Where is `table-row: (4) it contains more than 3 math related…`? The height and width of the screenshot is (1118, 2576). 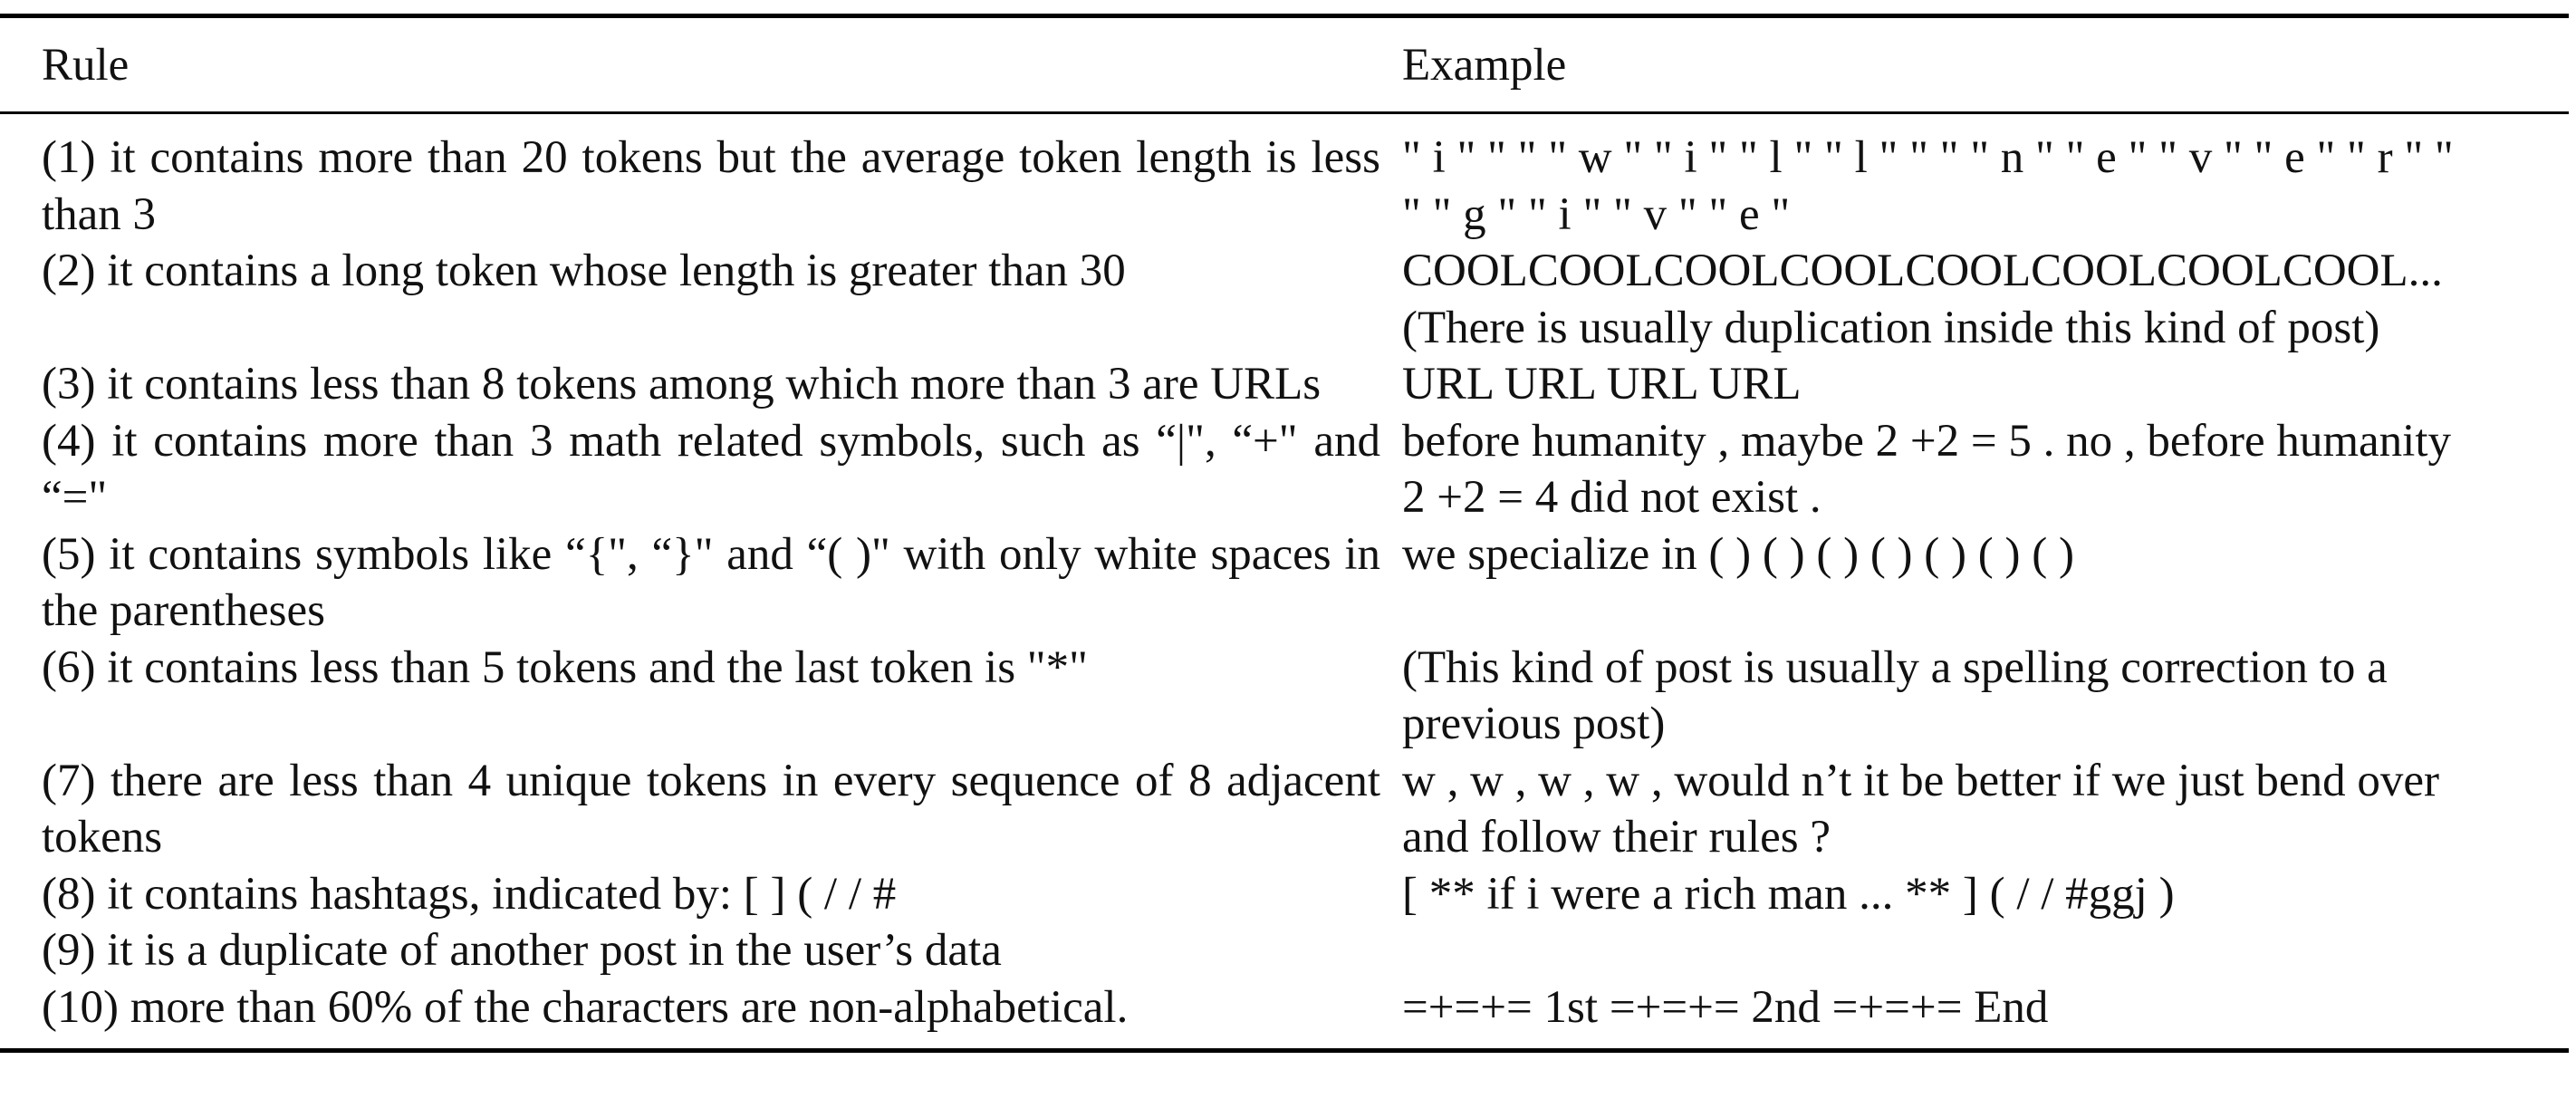 table-row: (4) it contains more than 3 math related… is located at coordinates (1284, 470).